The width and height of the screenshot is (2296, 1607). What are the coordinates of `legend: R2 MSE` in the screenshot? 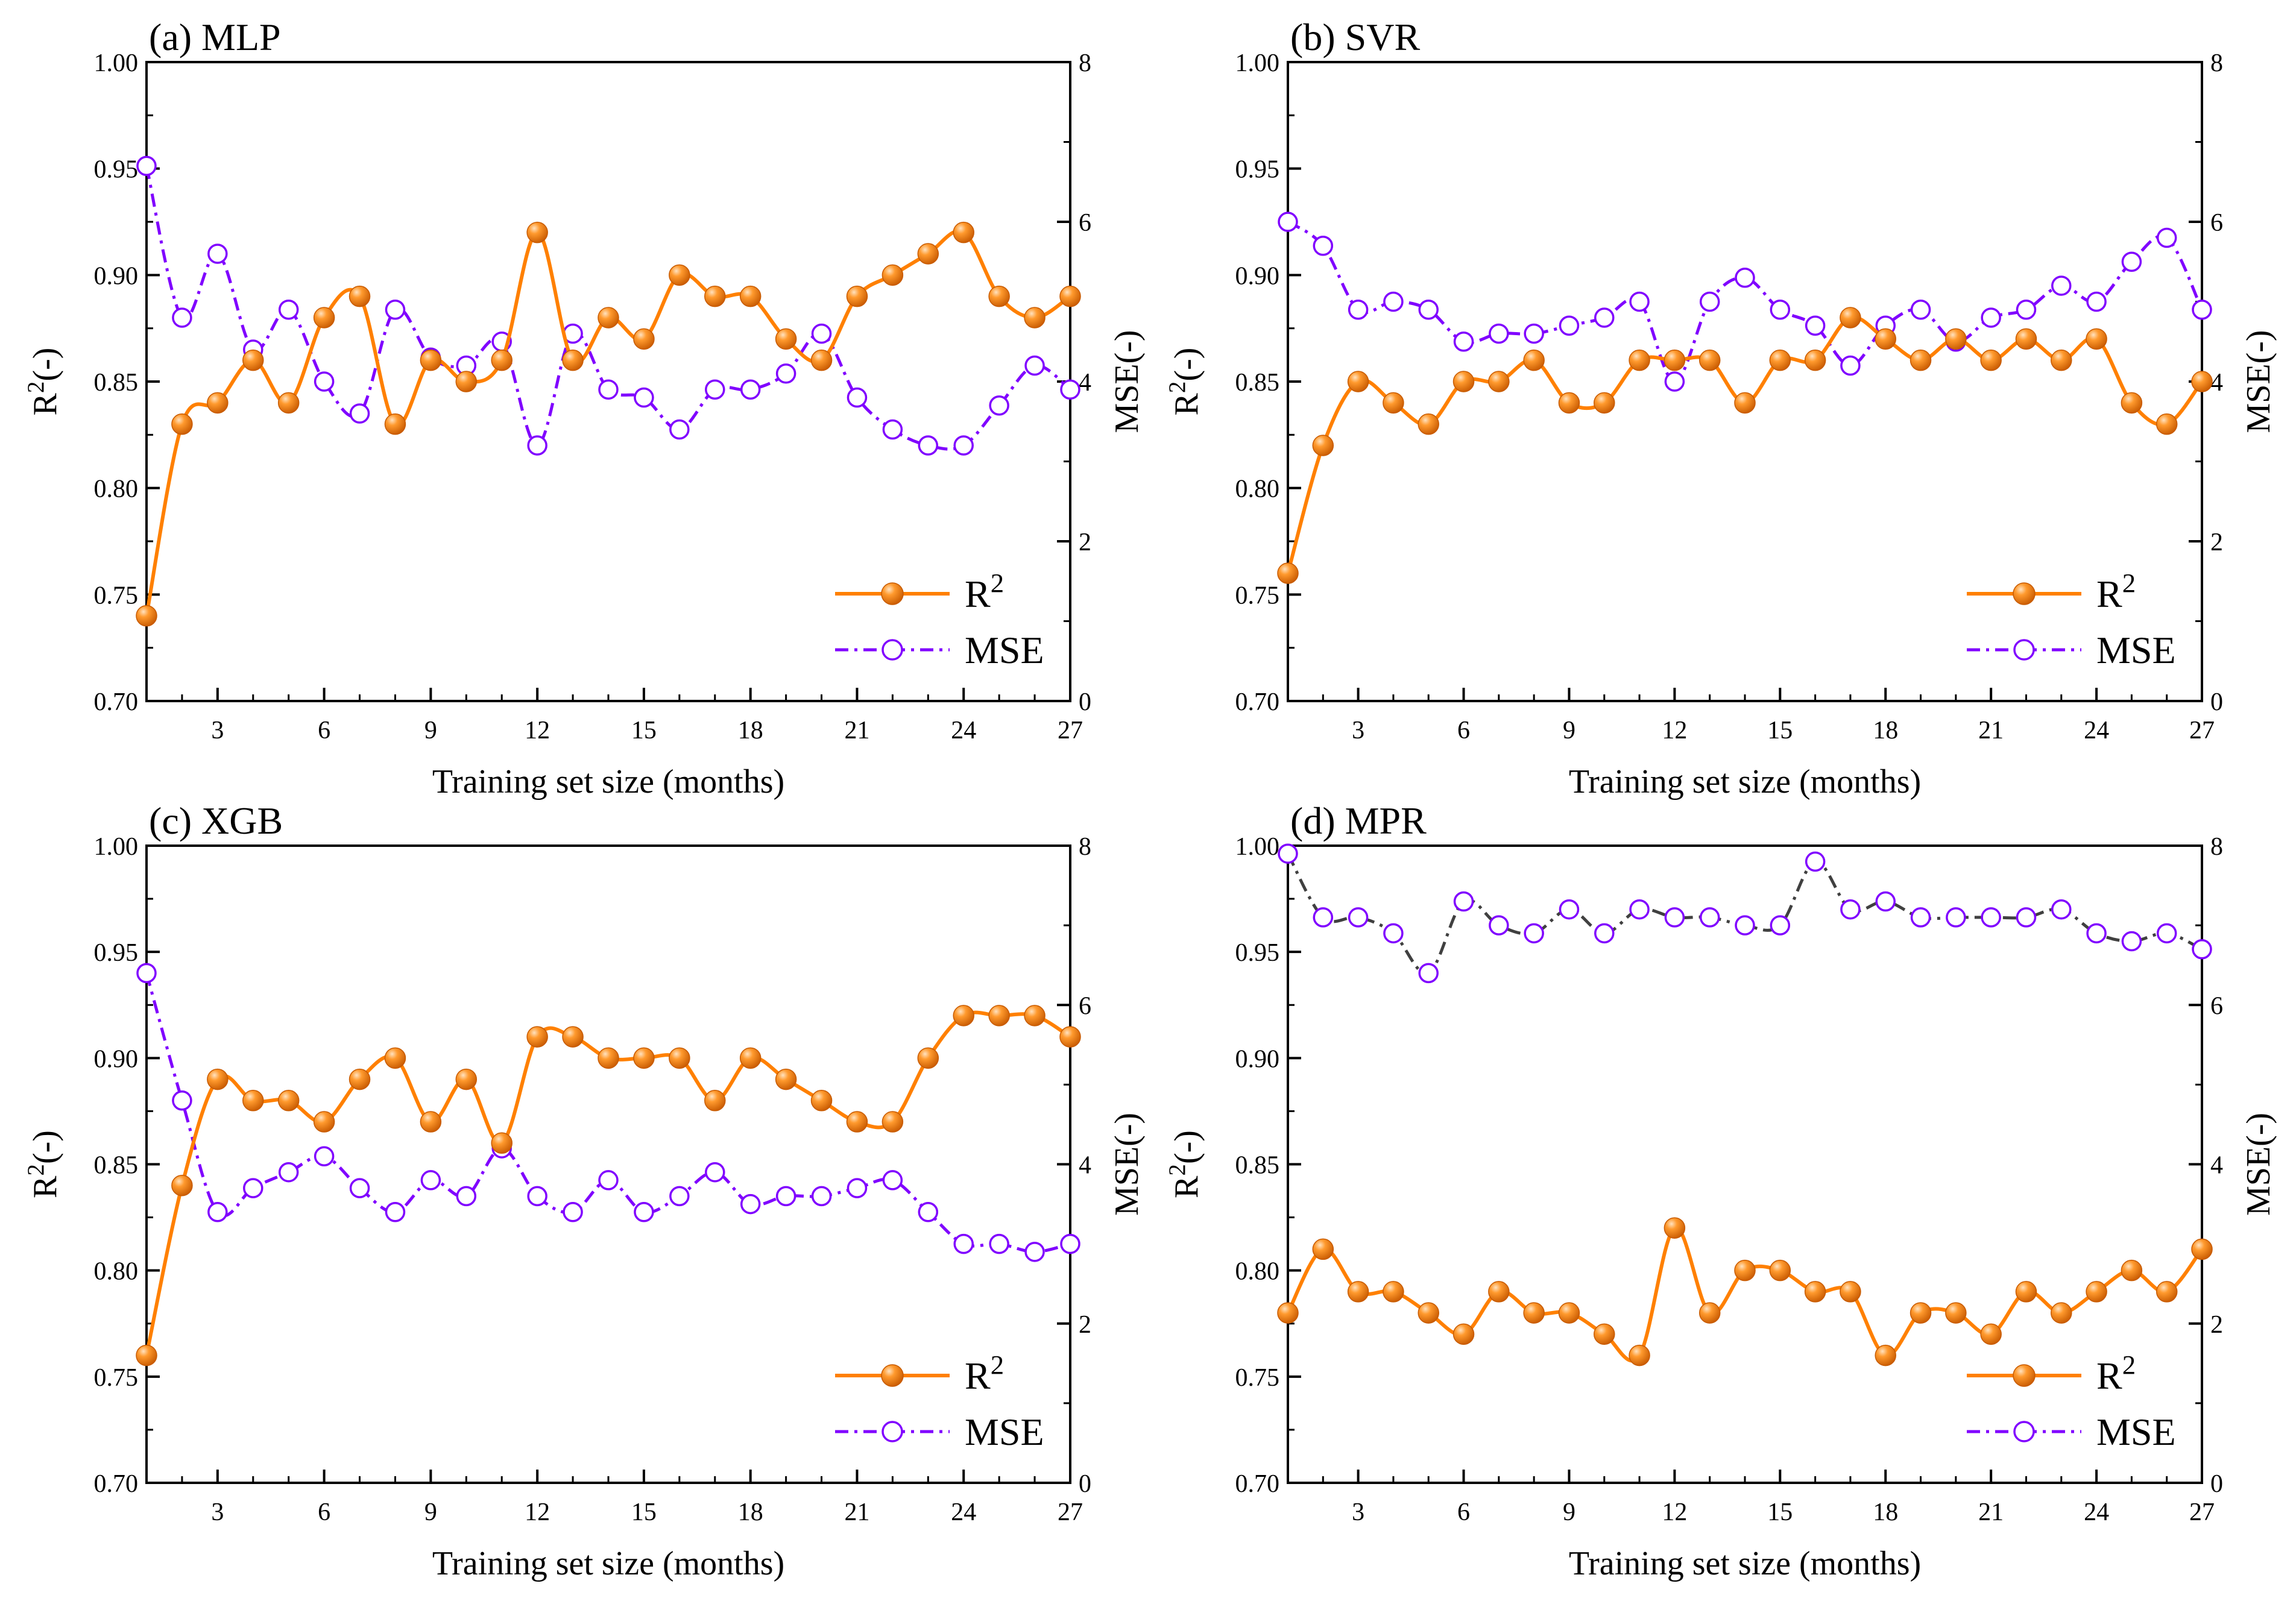 It's located at (939, 1401).